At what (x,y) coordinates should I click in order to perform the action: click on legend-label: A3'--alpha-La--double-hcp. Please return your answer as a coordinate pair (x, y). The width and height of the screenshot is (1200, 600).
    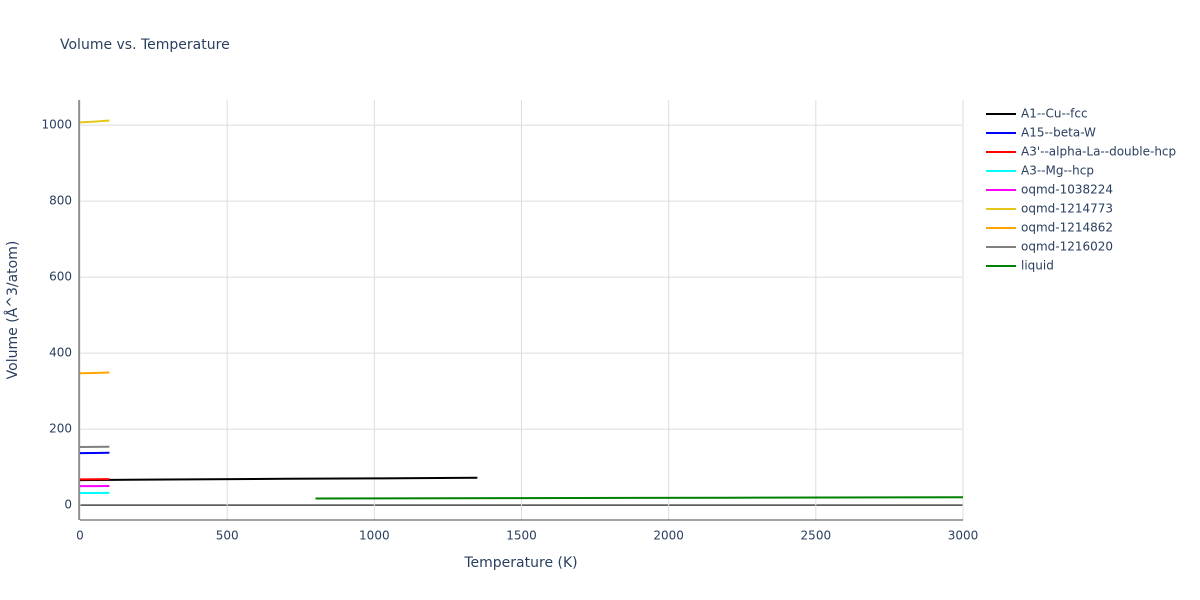
    Looking at the image, I should click on (1098, 152).